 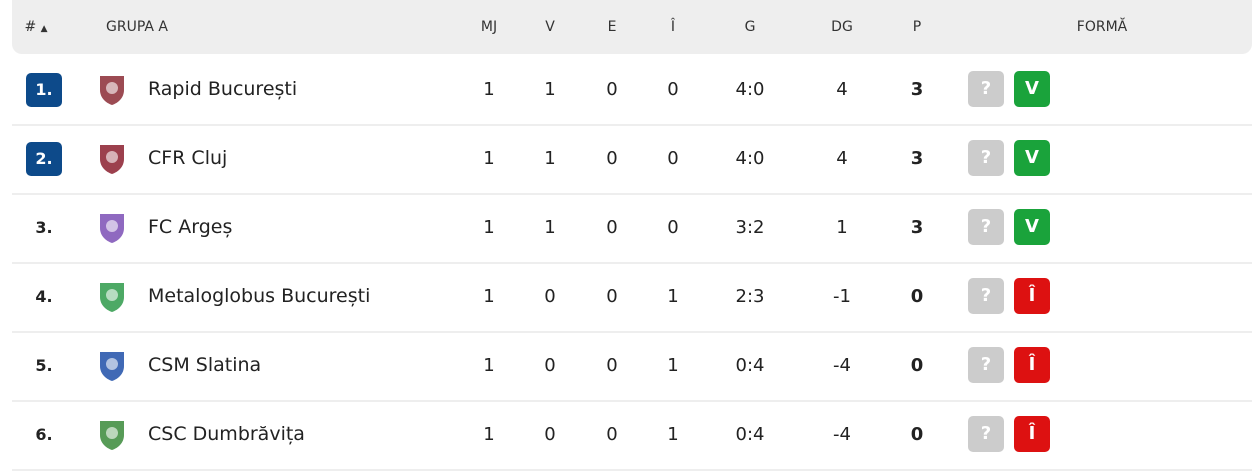 I want to click on sort-up-icon: ▲, so click(x=44, y=29).